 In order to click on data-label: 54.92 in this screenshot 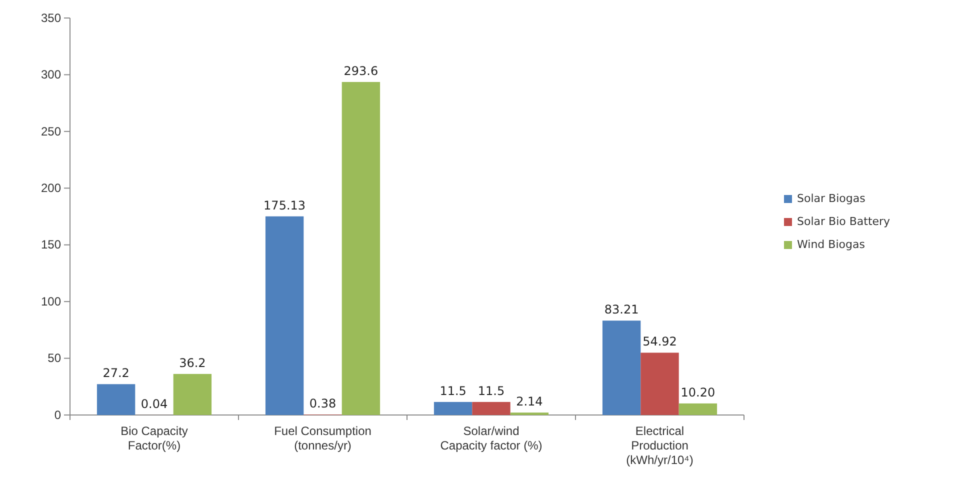, I will do `click(659, 341)`.